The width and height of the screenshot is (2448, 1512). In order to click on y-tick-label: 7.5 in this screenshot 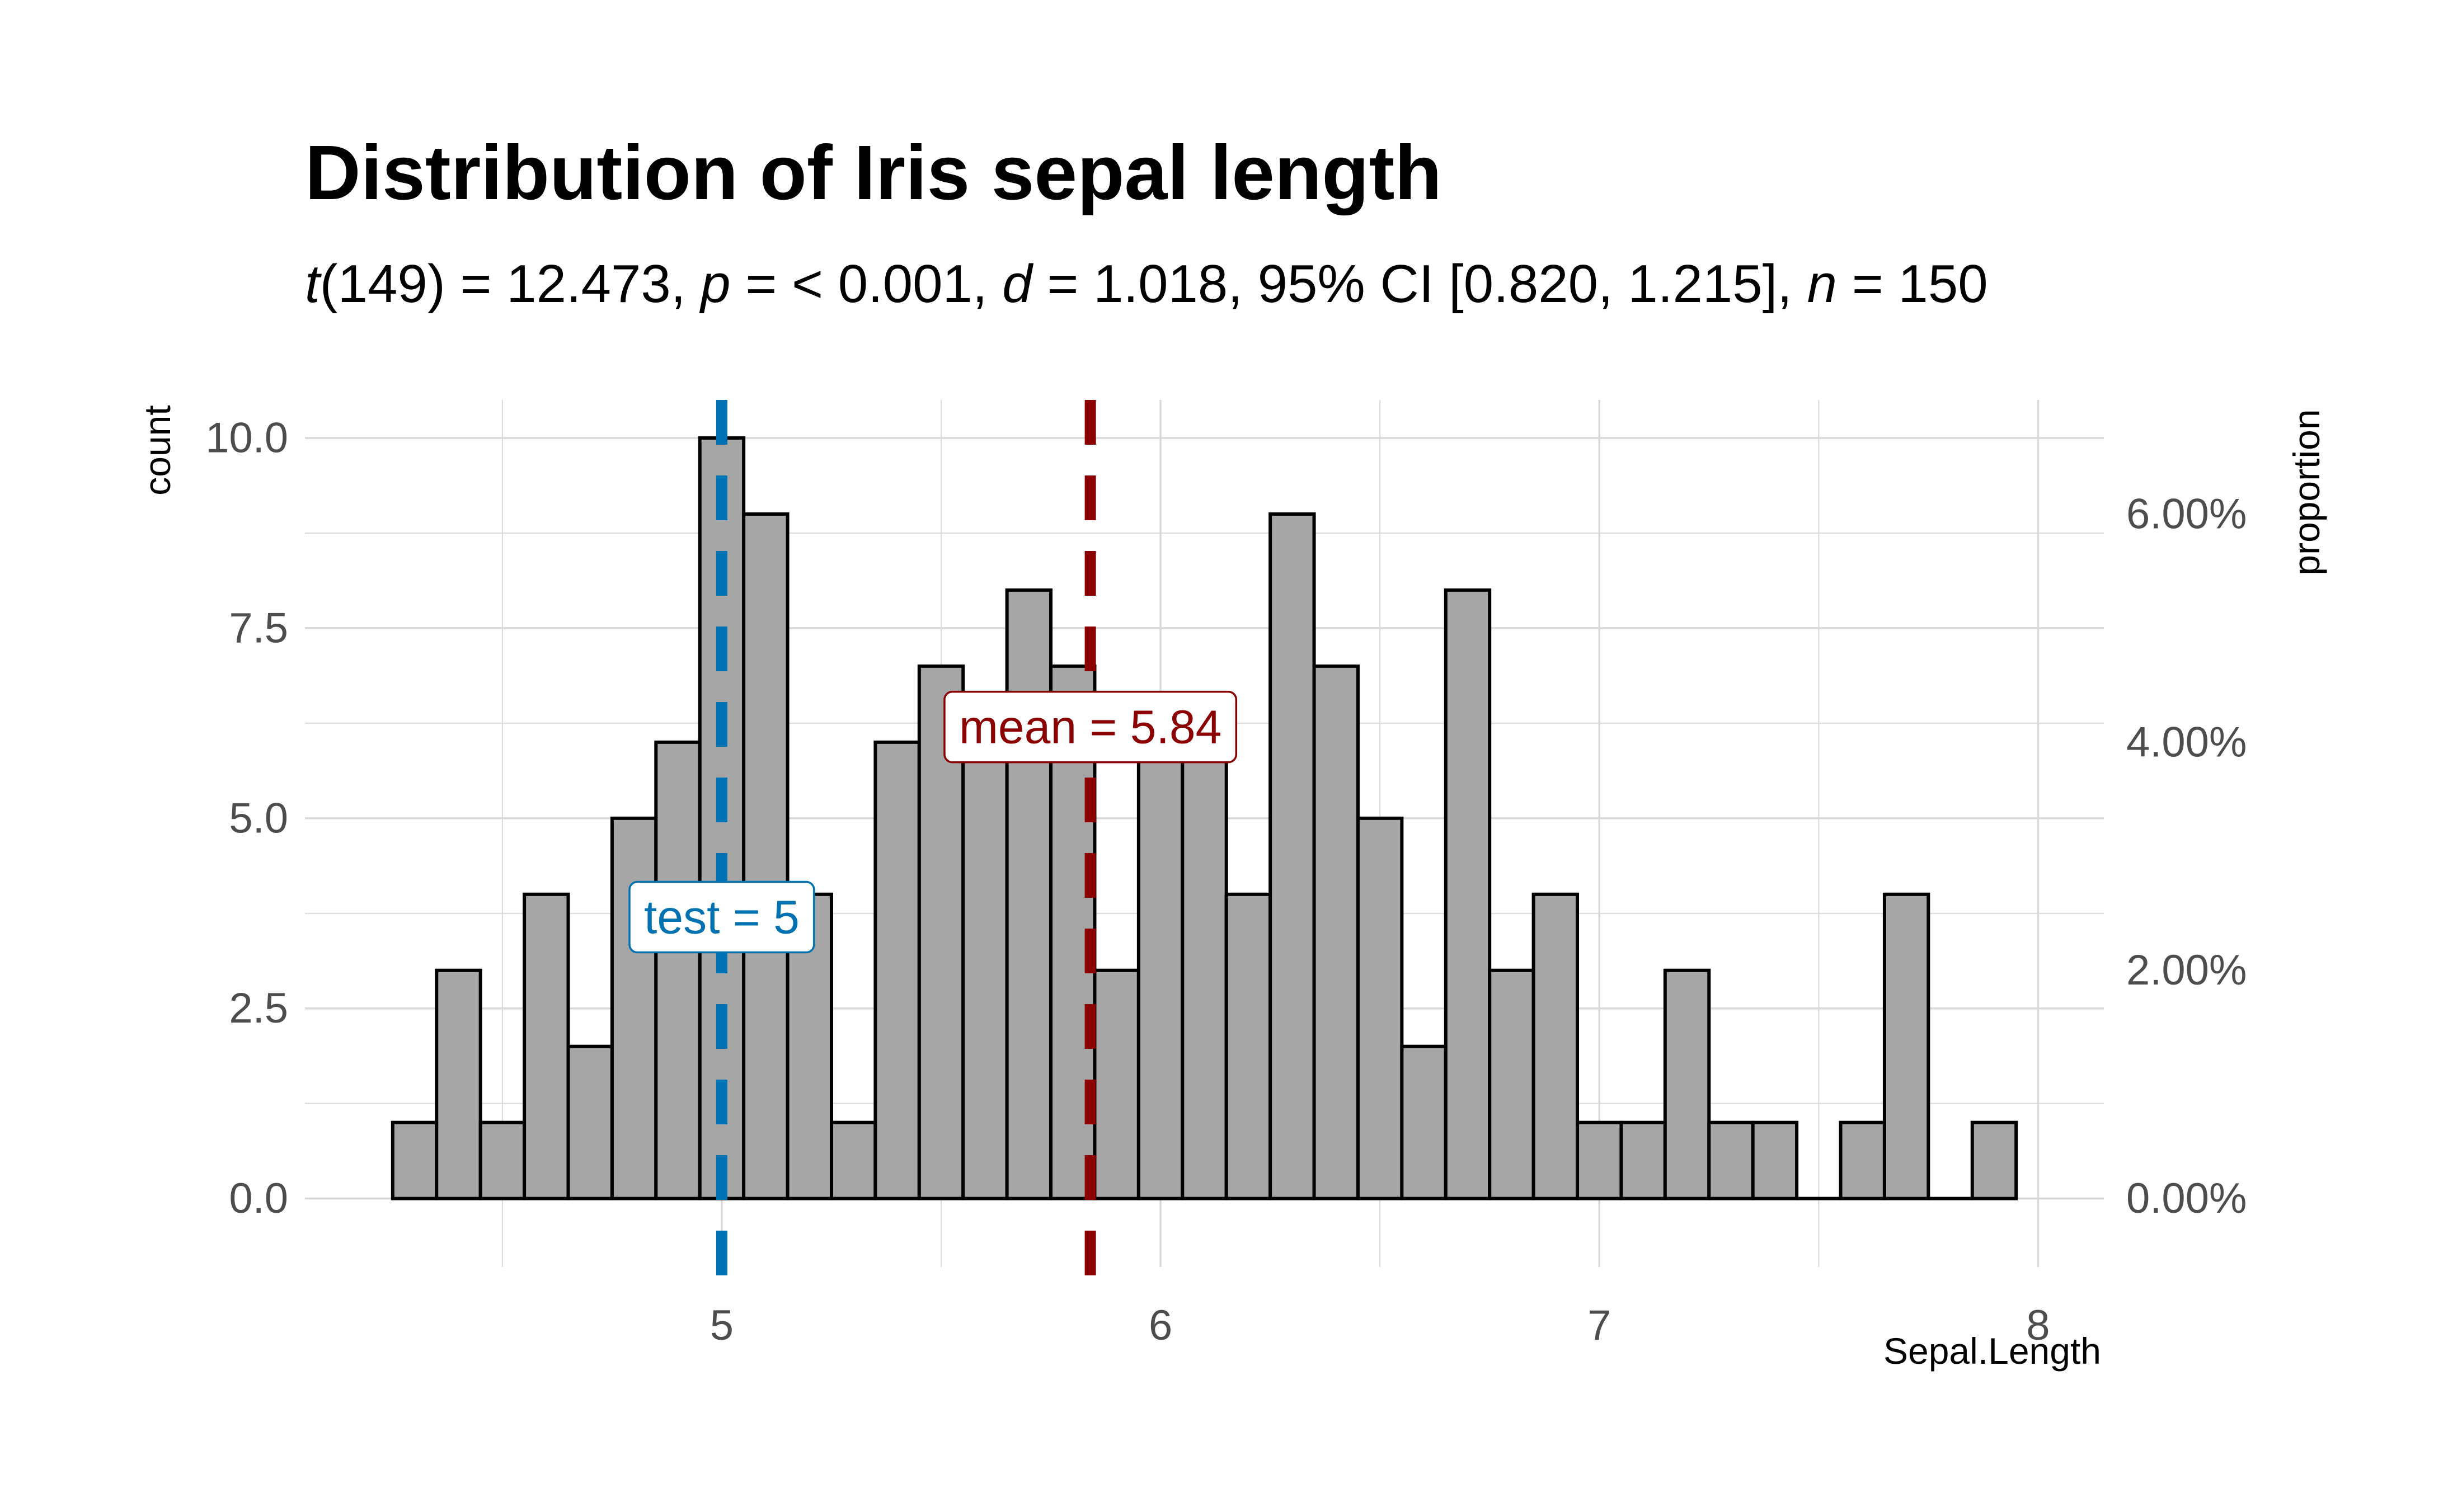, I will do `click(258, 628)`.